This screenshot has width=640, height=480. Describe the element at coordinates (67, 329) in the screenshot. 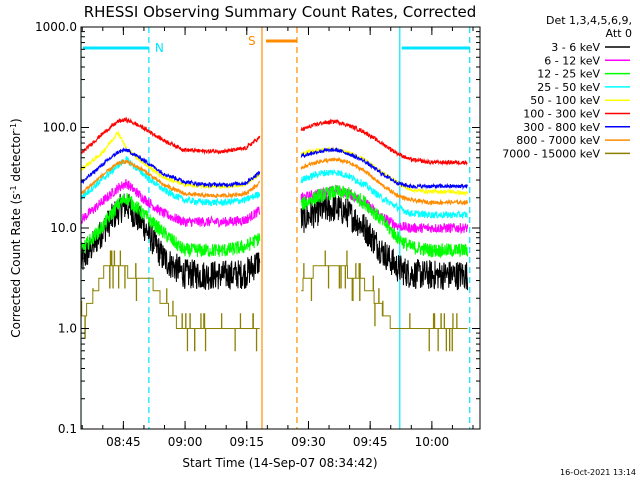

I see `y-tick-label: 1.0` at that location.